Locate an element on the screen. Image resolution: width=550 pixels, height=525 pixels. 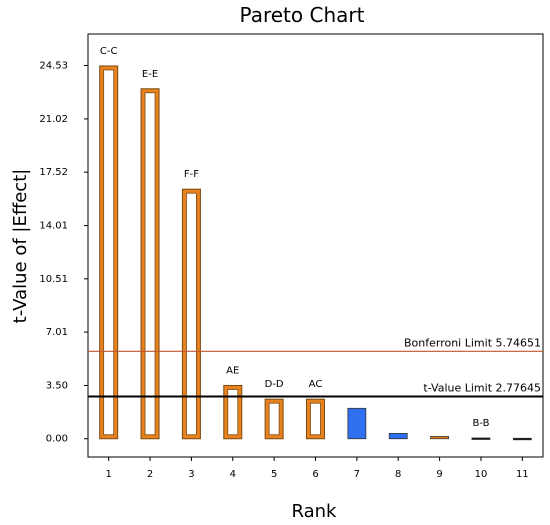
x-axis-label: Rank is located at coordinates (315, 511).